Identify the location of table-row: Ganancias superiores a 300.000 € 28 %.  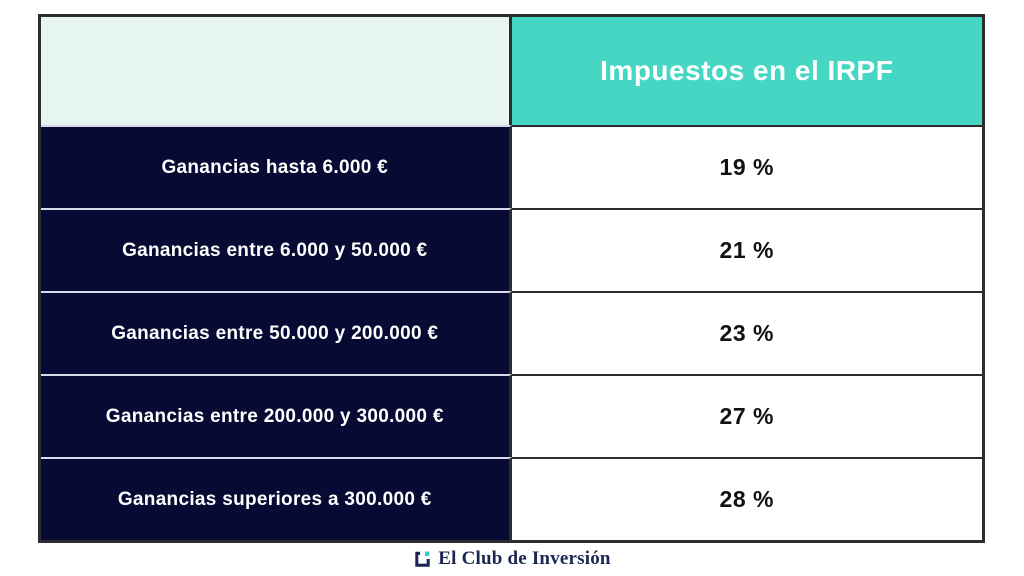
(511, 498).